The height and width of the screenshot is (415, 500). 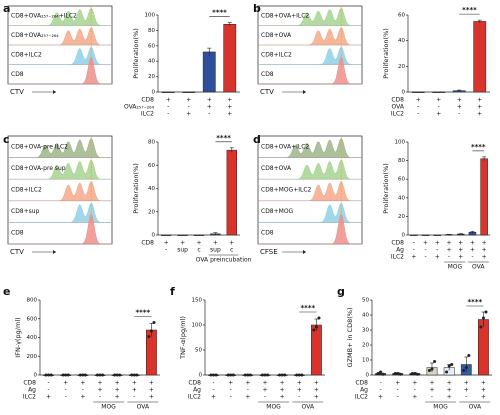 What do you see at coordinates (32, 338) in the screenshot?
I see `y-tick-label: 400` at bounding box center [32, 338].